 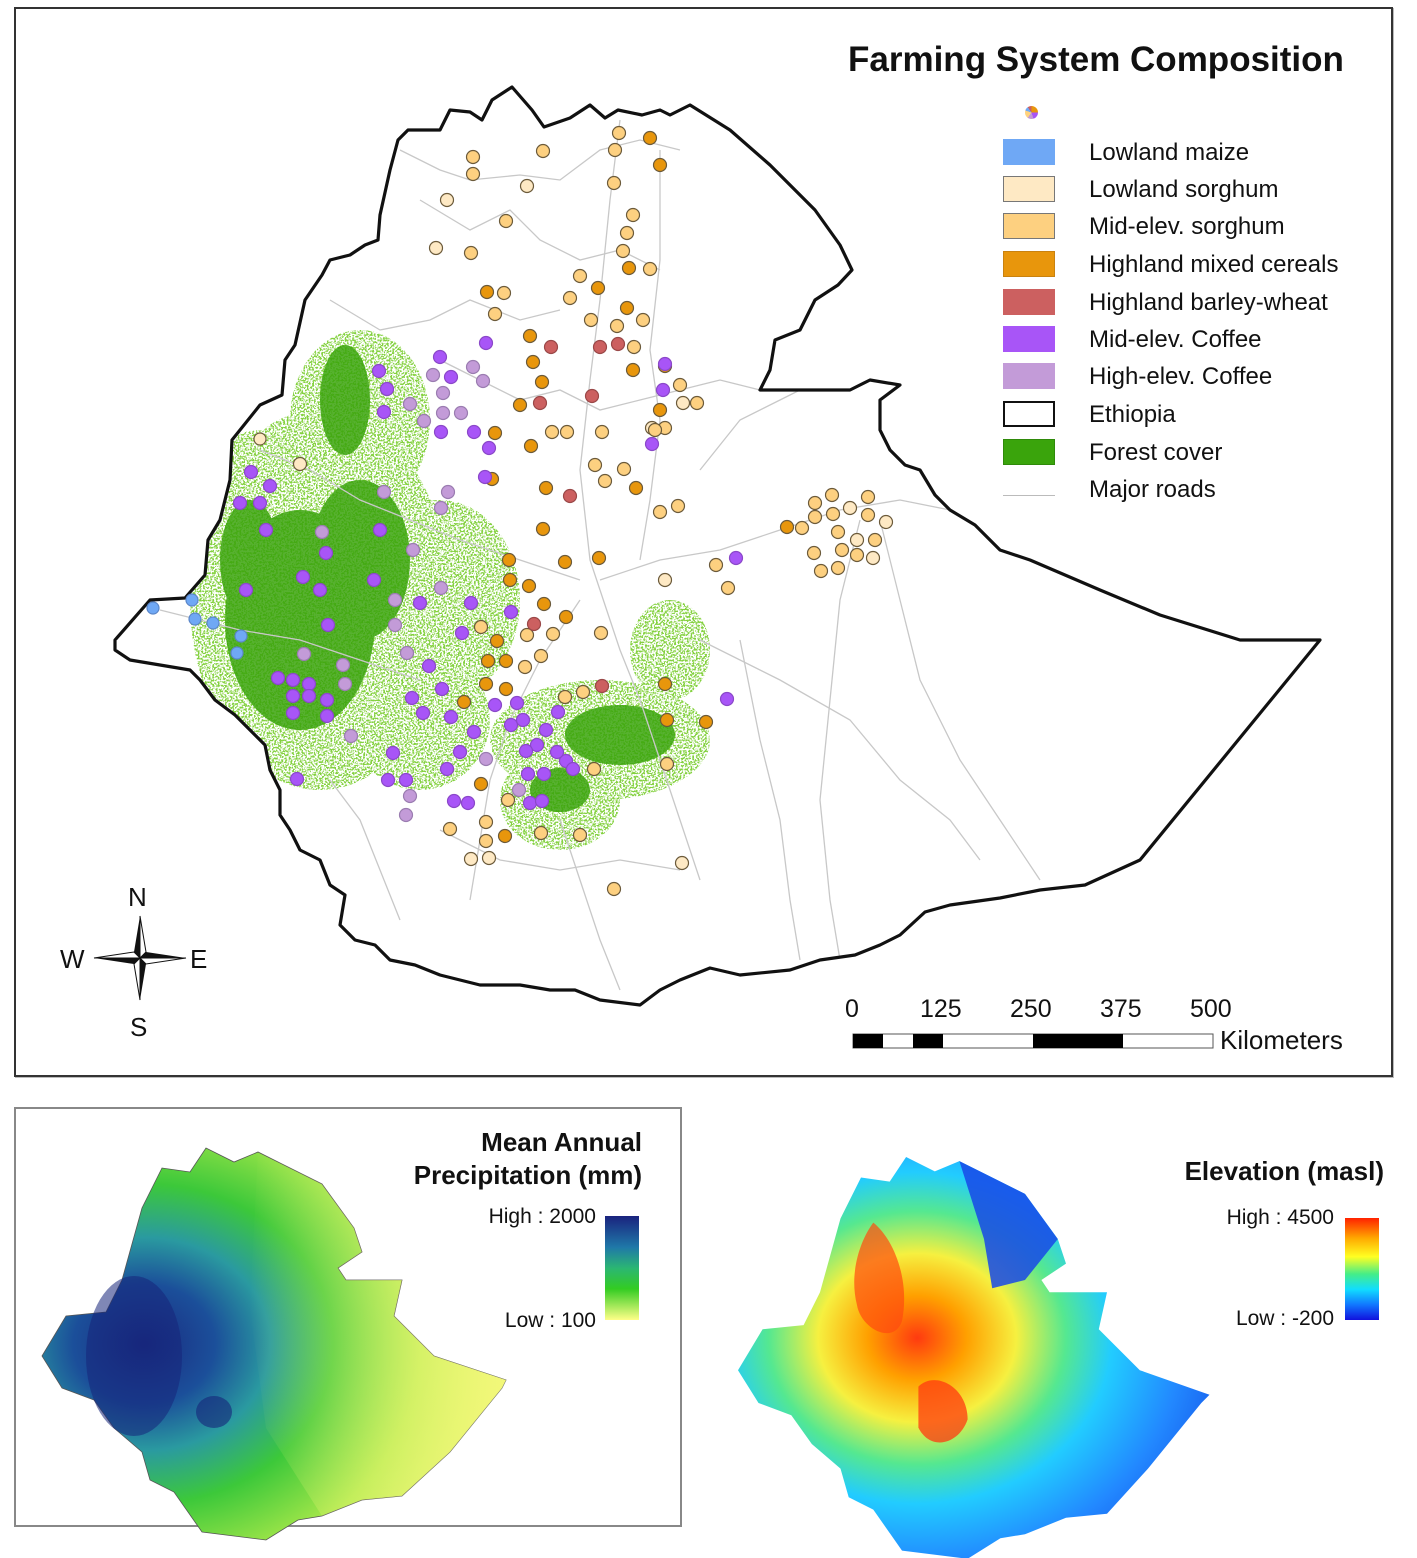 I want to click on legend-item-lowland-maize: Lowland maize, so click(x=1126, y=152).